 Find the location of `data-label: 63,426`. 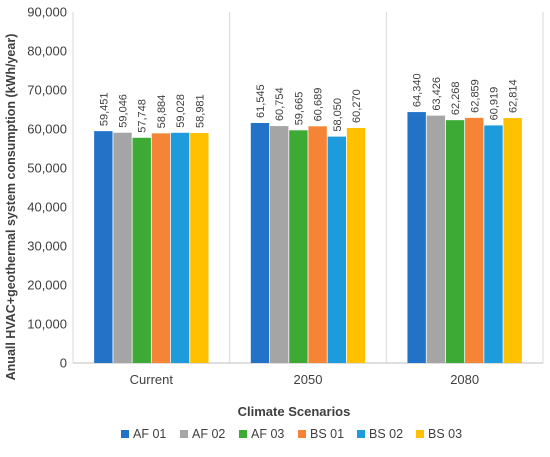

data-label: 63,426 is located at coordinates (437, 94).